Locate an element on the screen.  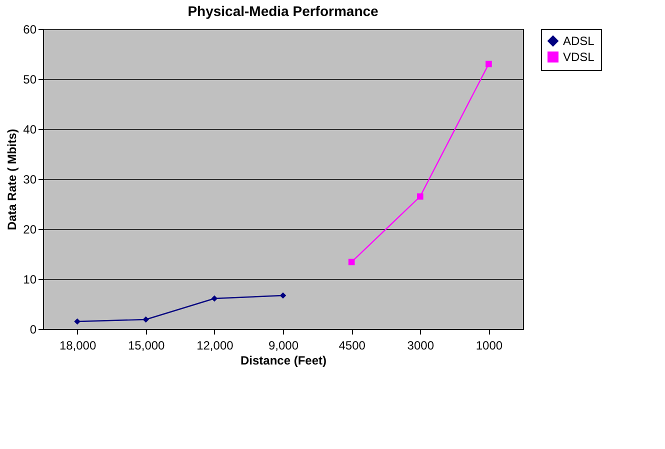
y-tick-label: 0 is located at coordinates (33, 329).